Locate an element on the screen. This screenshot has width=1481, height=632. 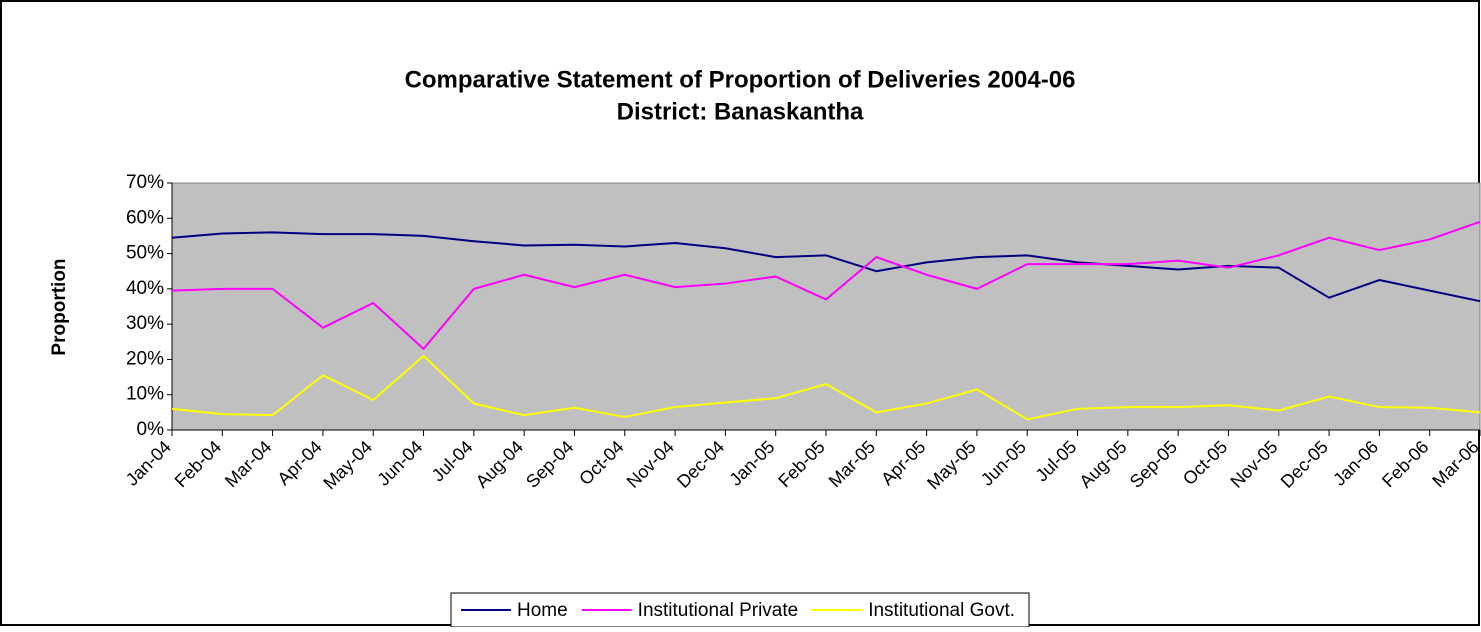
y-tick-label: 10% is located at coordinates (145, 394).